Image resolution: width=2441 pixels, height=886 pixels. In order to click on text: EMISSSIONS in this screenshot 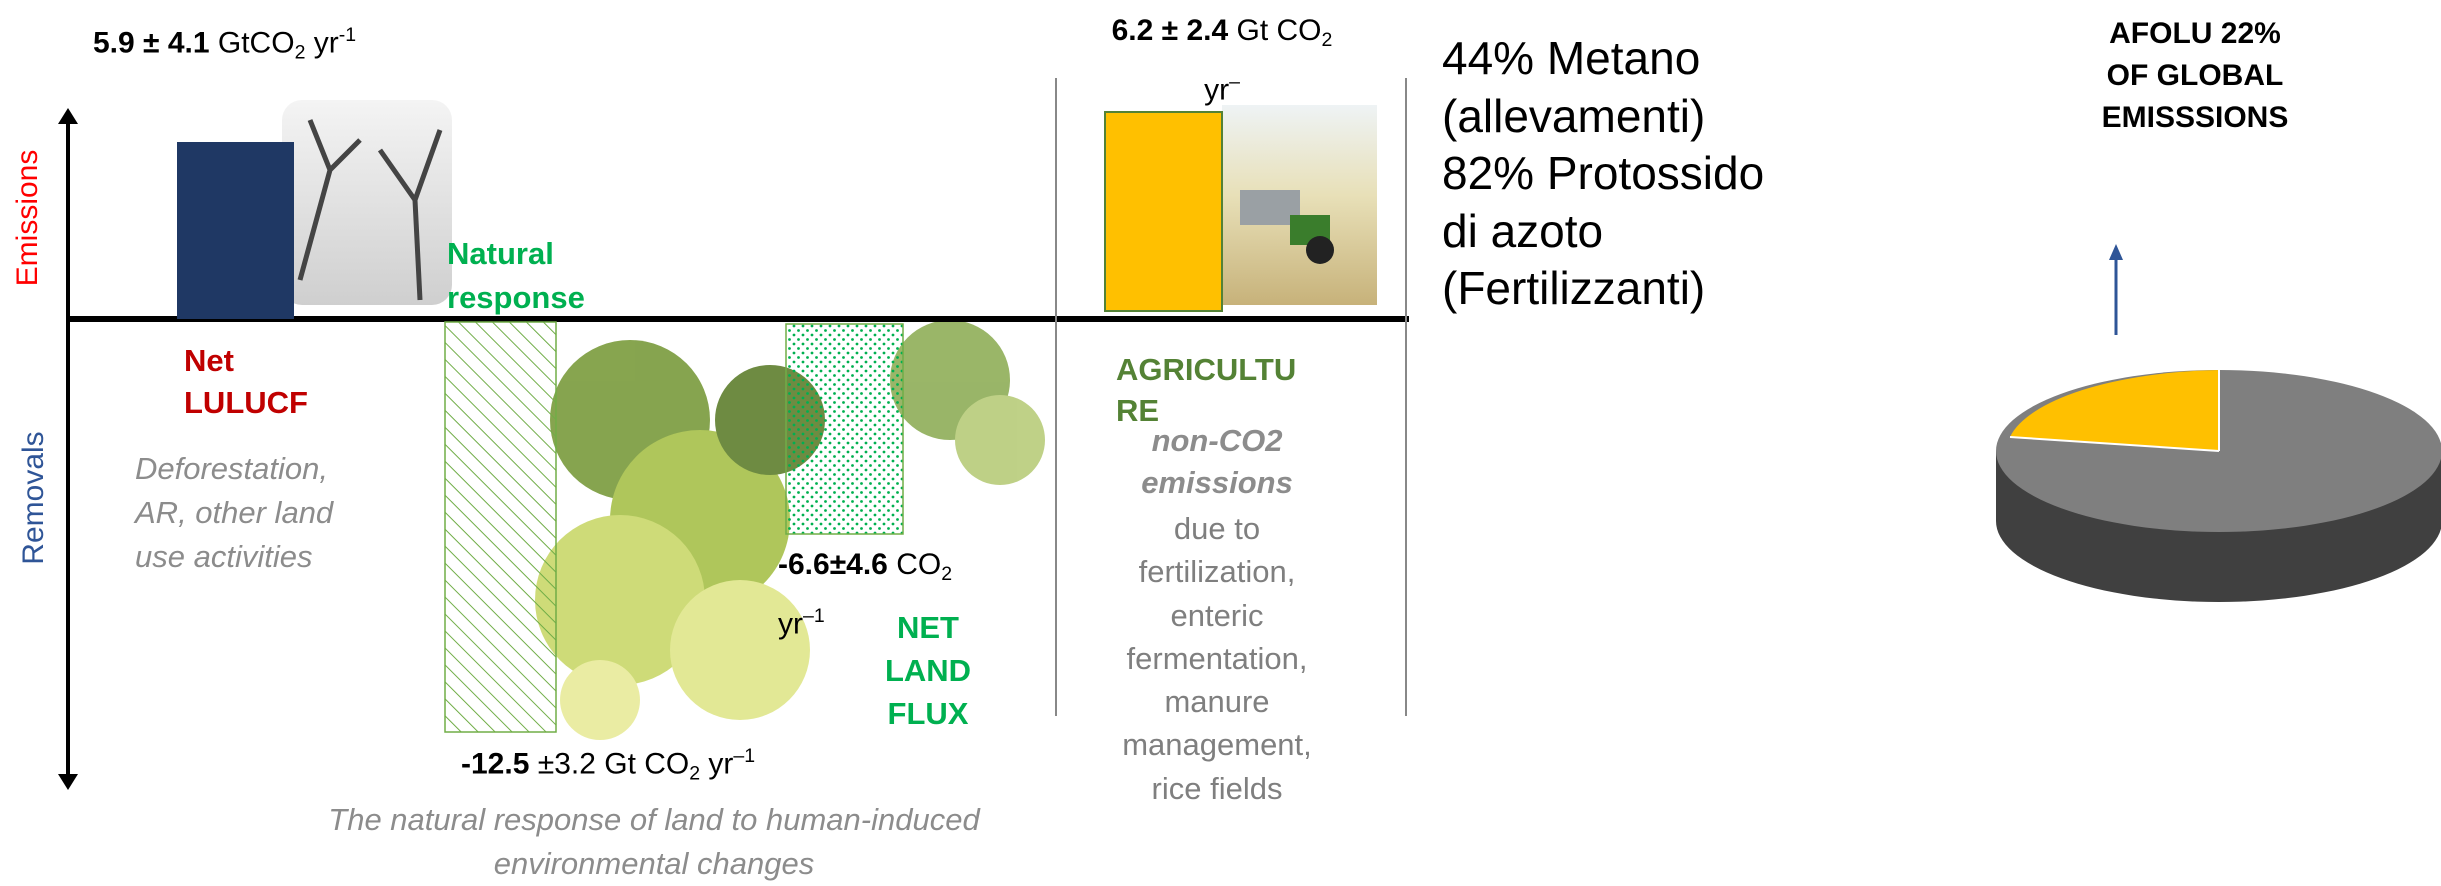, I will do `click(2195, 117)`.